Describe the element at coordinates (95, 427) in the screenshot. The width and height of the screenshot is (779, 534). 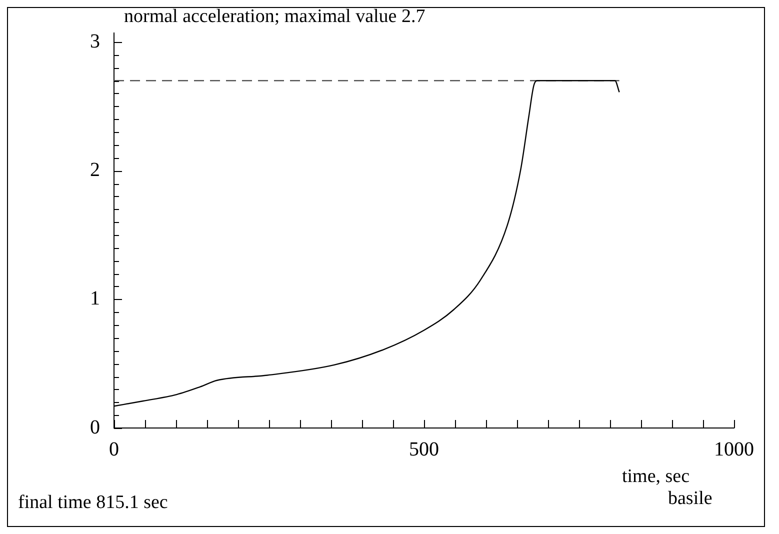
I see `y-tick-label: 0` at that location.